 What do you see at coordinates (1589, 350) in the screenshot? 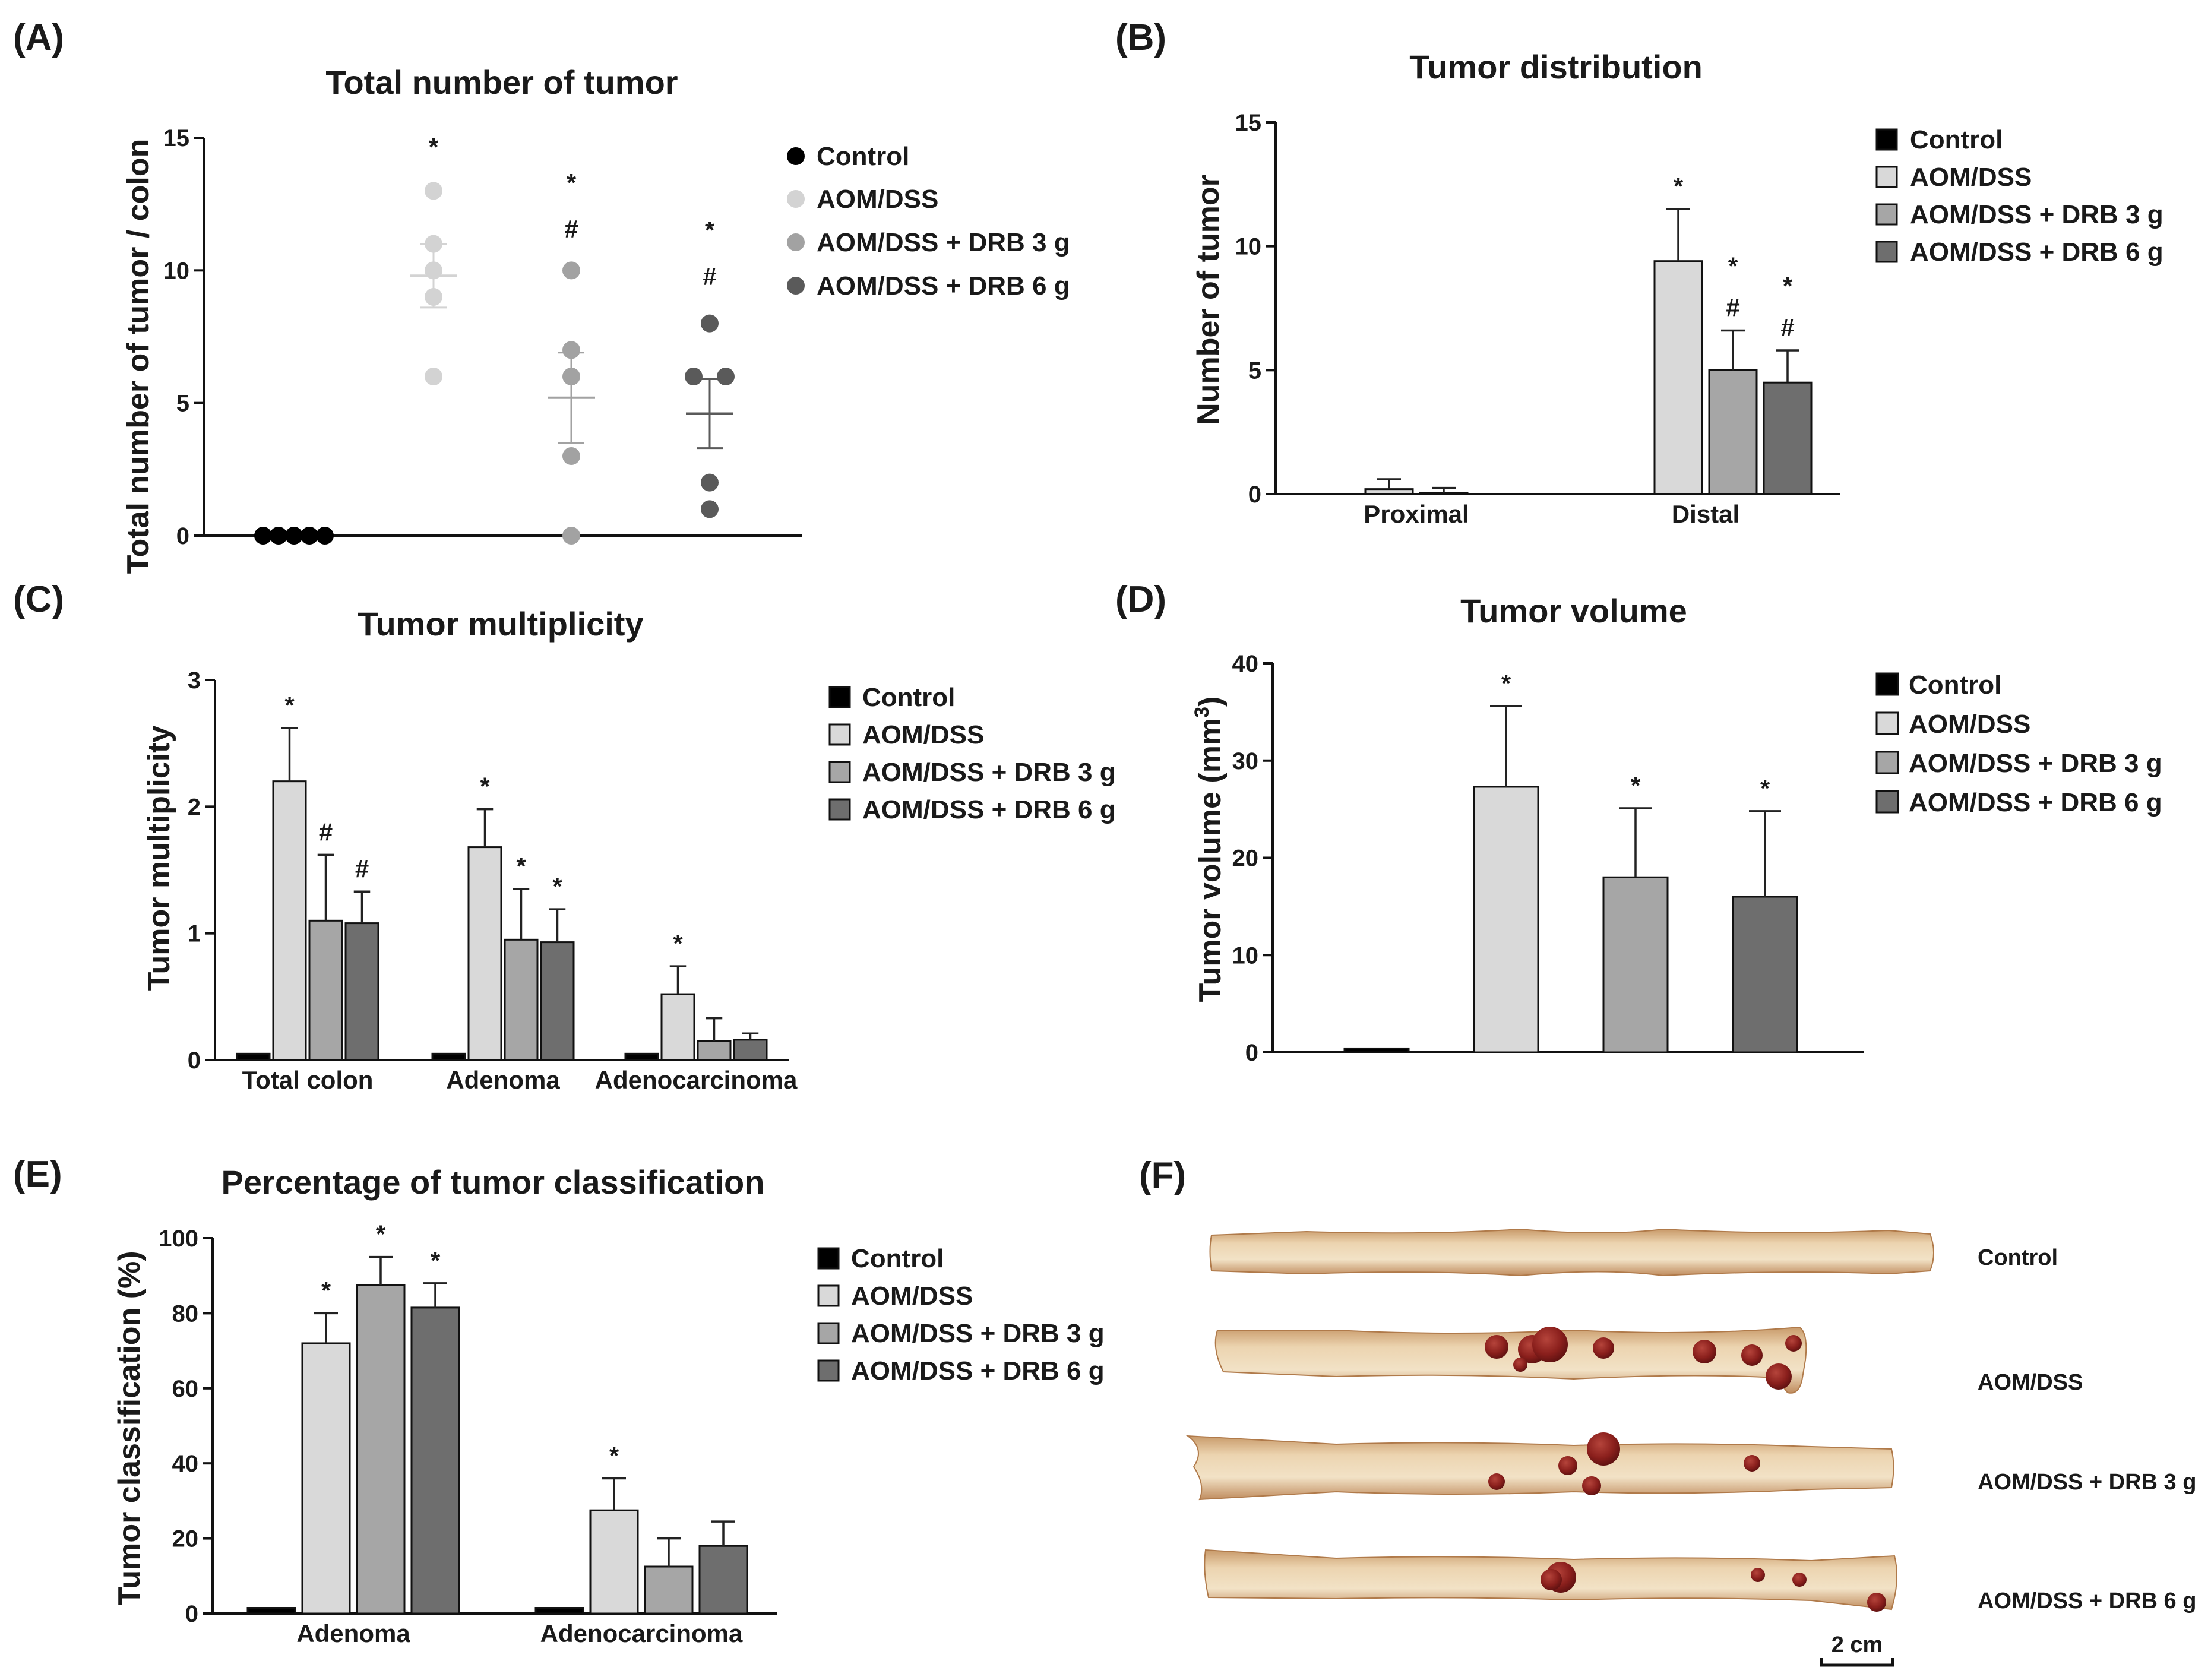
I see `panel-b-data-marks: Proximal * * # * # Distal` at bounding box center [1589, 350].